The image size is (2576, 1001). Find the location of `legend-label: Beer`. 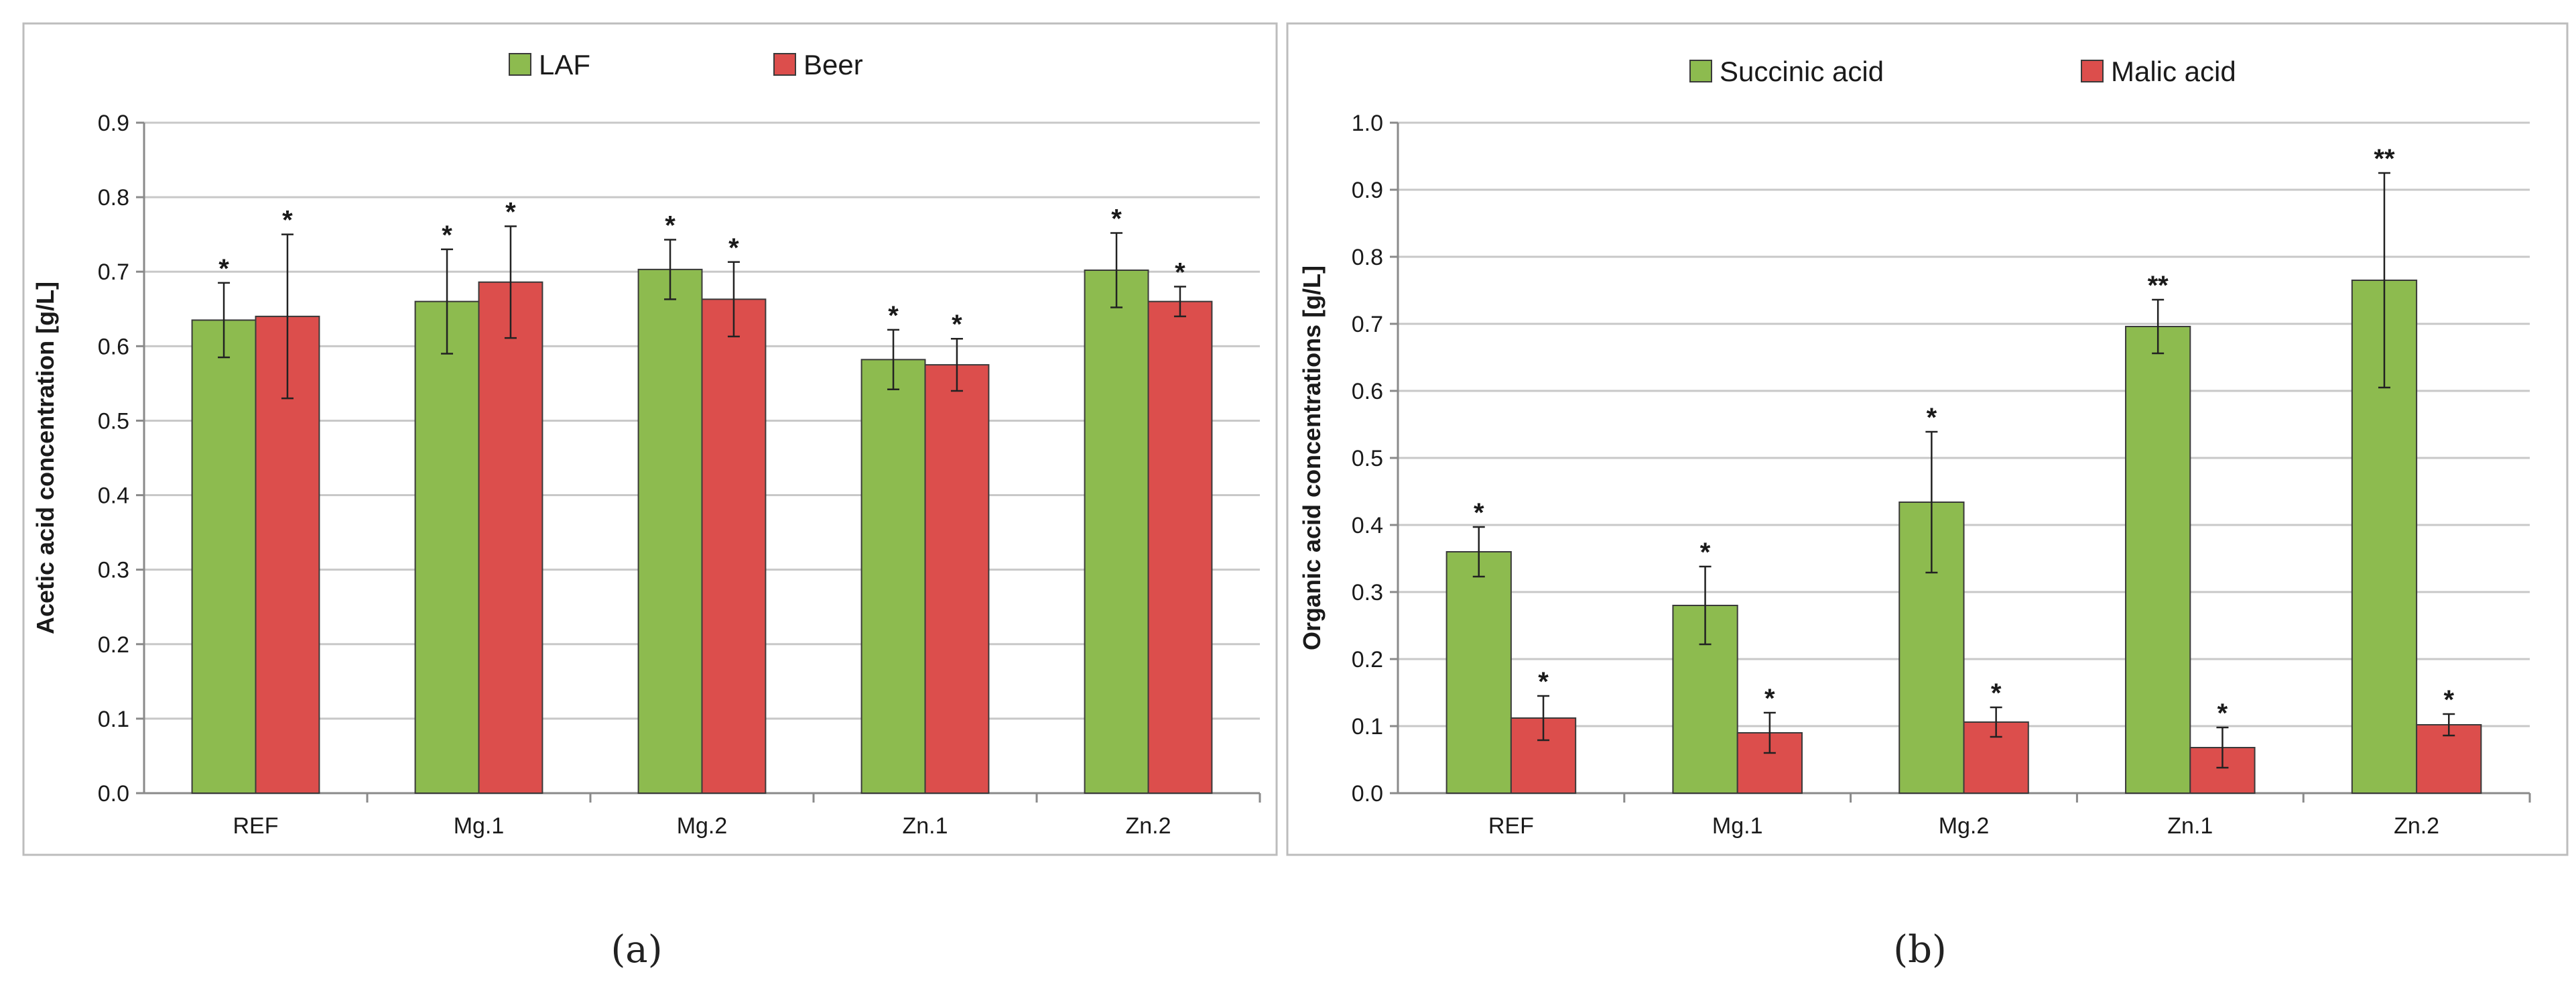

legend-label: Beer is located at coordinates (833, 64).